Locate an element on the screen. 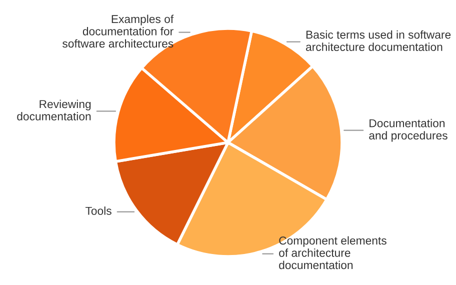 This screenshot has height=285, width=456. slice-label: Basic terms used in software architecture documentation is located at coordinates (378, 40).